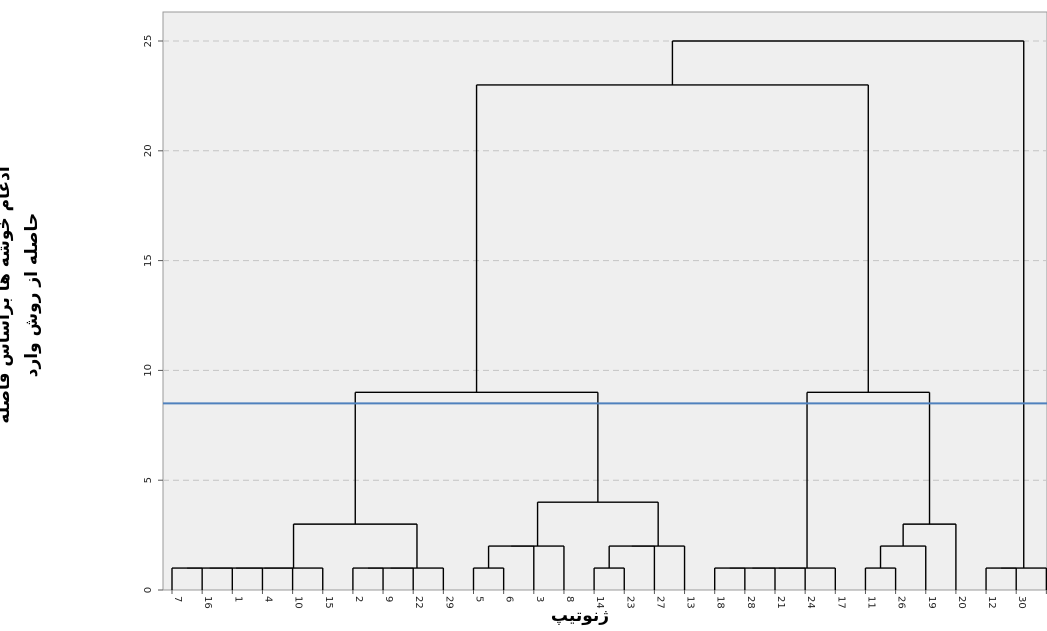 This screenshot has height=631, width=1047. I want to click on leaf-label: 13, so click(690, 602).